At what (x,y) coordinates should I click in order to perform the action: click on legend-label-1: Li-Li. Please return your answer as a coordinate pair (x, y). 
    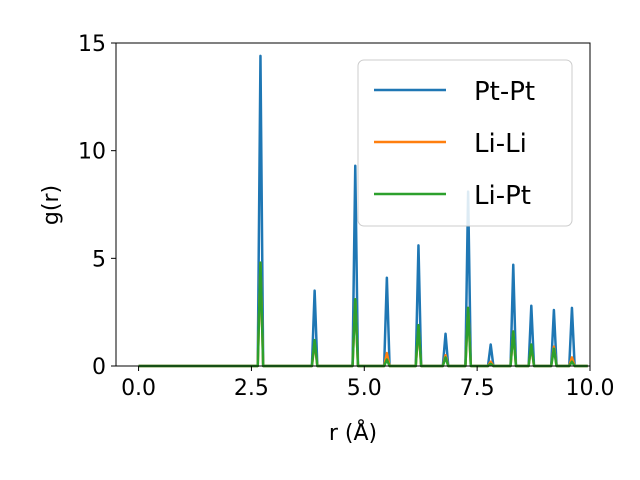
    Looking at the image, I should click on (500, 144).